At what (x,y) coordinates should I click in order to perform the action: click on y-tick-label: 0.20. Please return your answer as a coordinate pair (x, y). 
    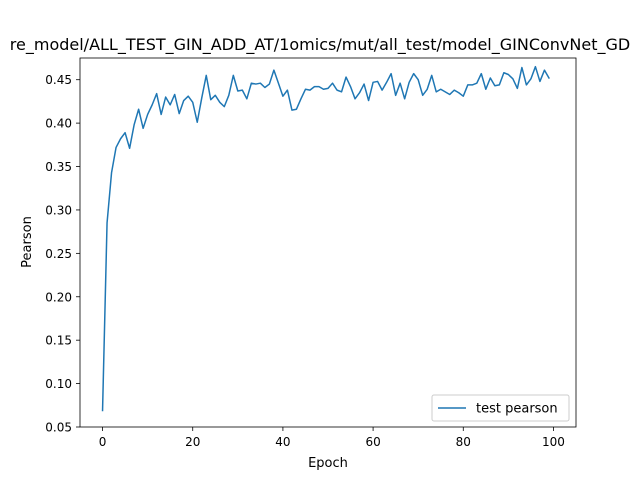
    Looking at the image, I should click on (58, 297).